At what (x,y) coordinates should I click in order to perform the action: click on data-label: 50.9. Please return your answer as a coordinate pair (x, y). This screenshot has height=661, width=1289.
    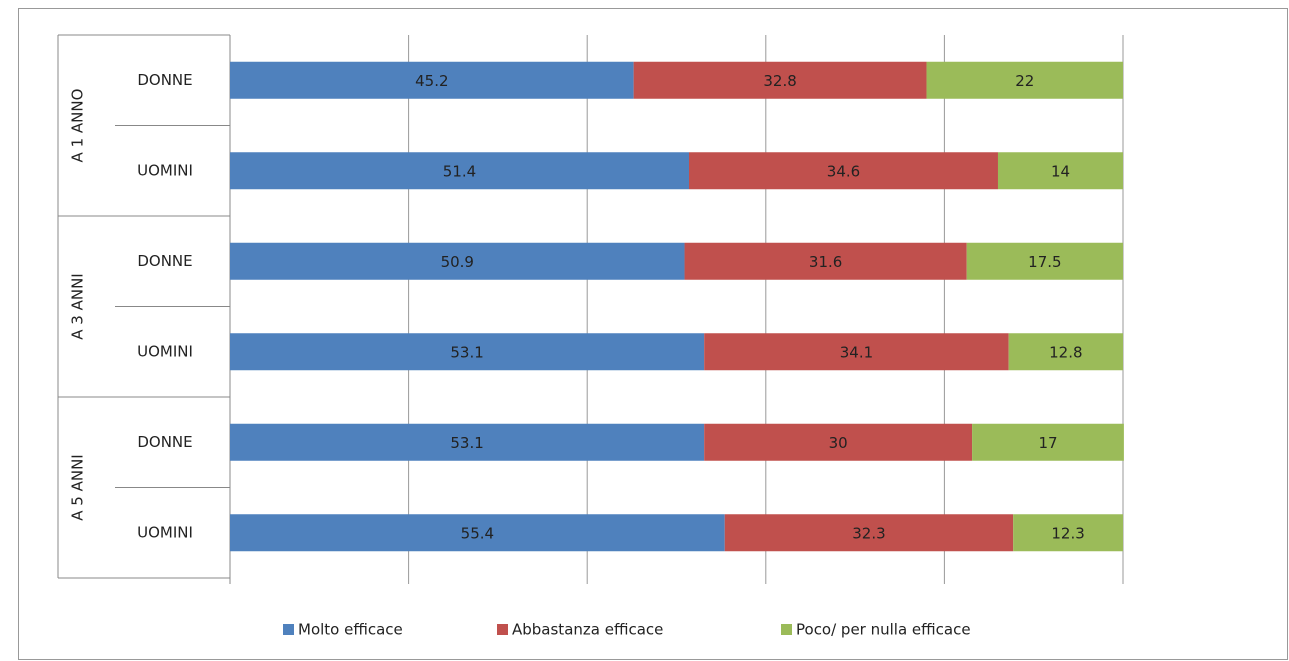
    Looking at the image, I should click on (457, 262).